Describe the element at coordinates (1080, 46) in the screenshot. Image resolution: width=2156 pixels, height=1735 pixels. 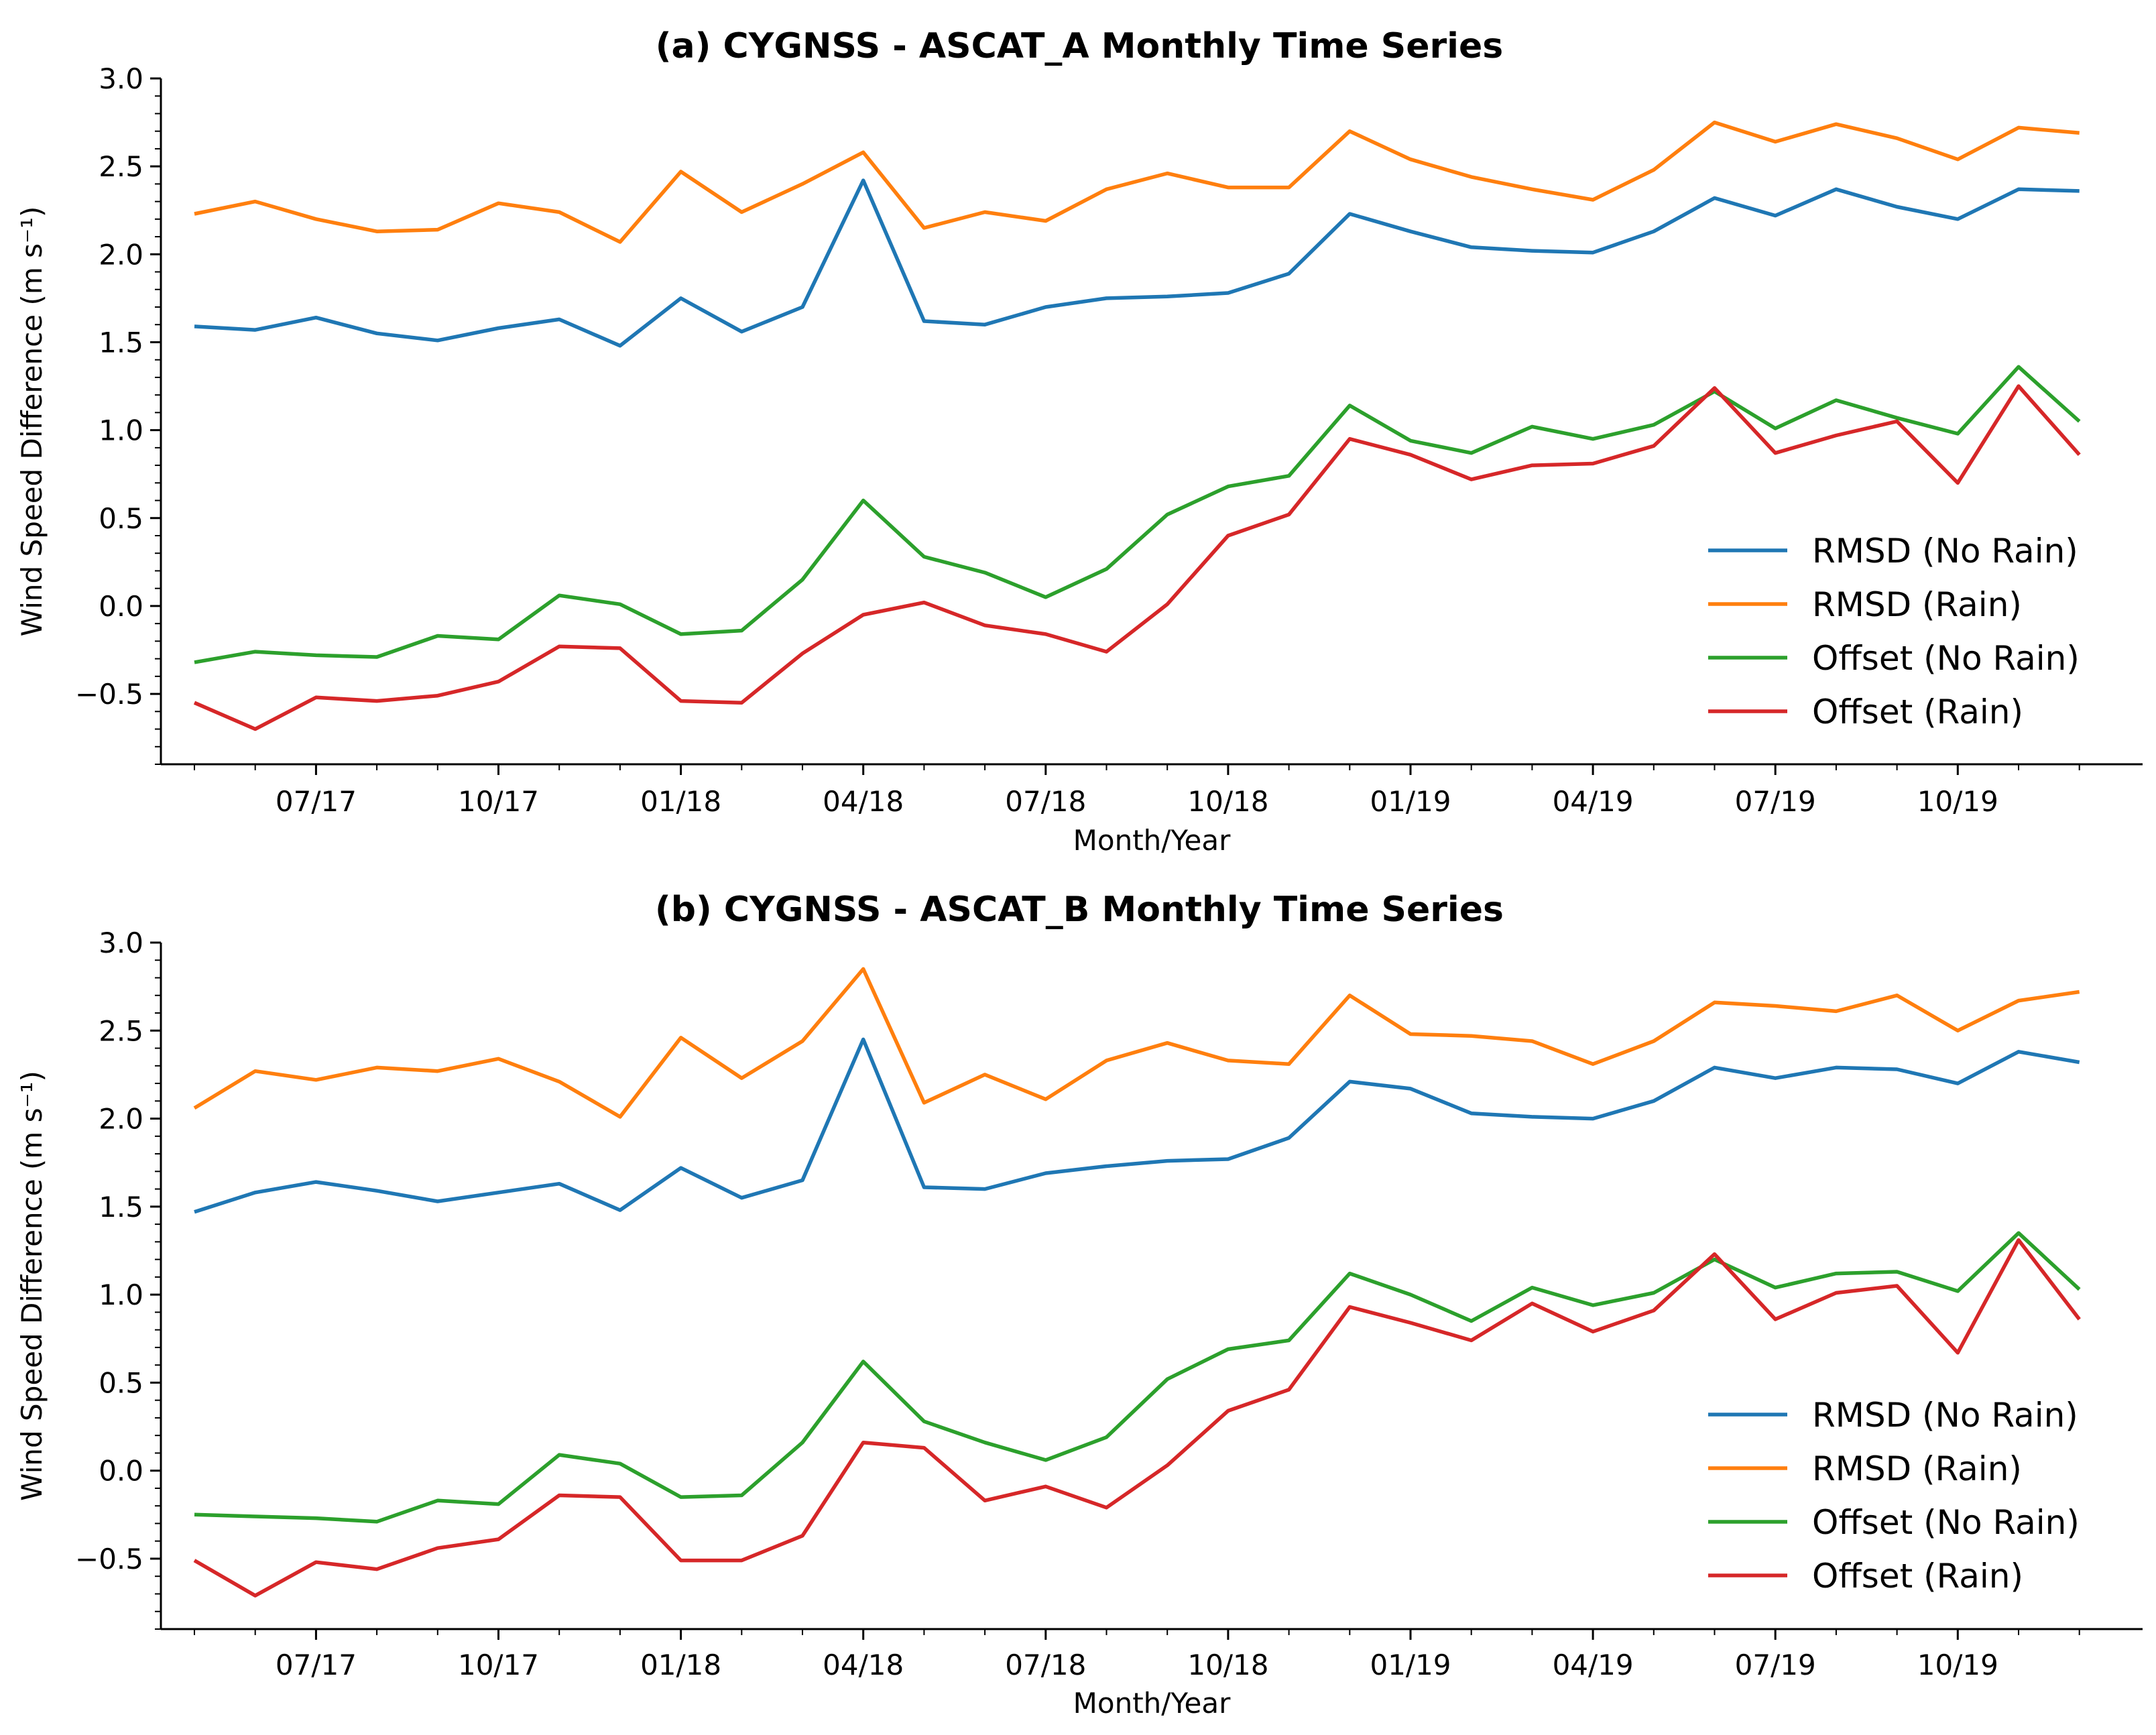
I see `chart-title-a: (a) CYGNSS - ASCAT_A Monthly Time Series` at that location.